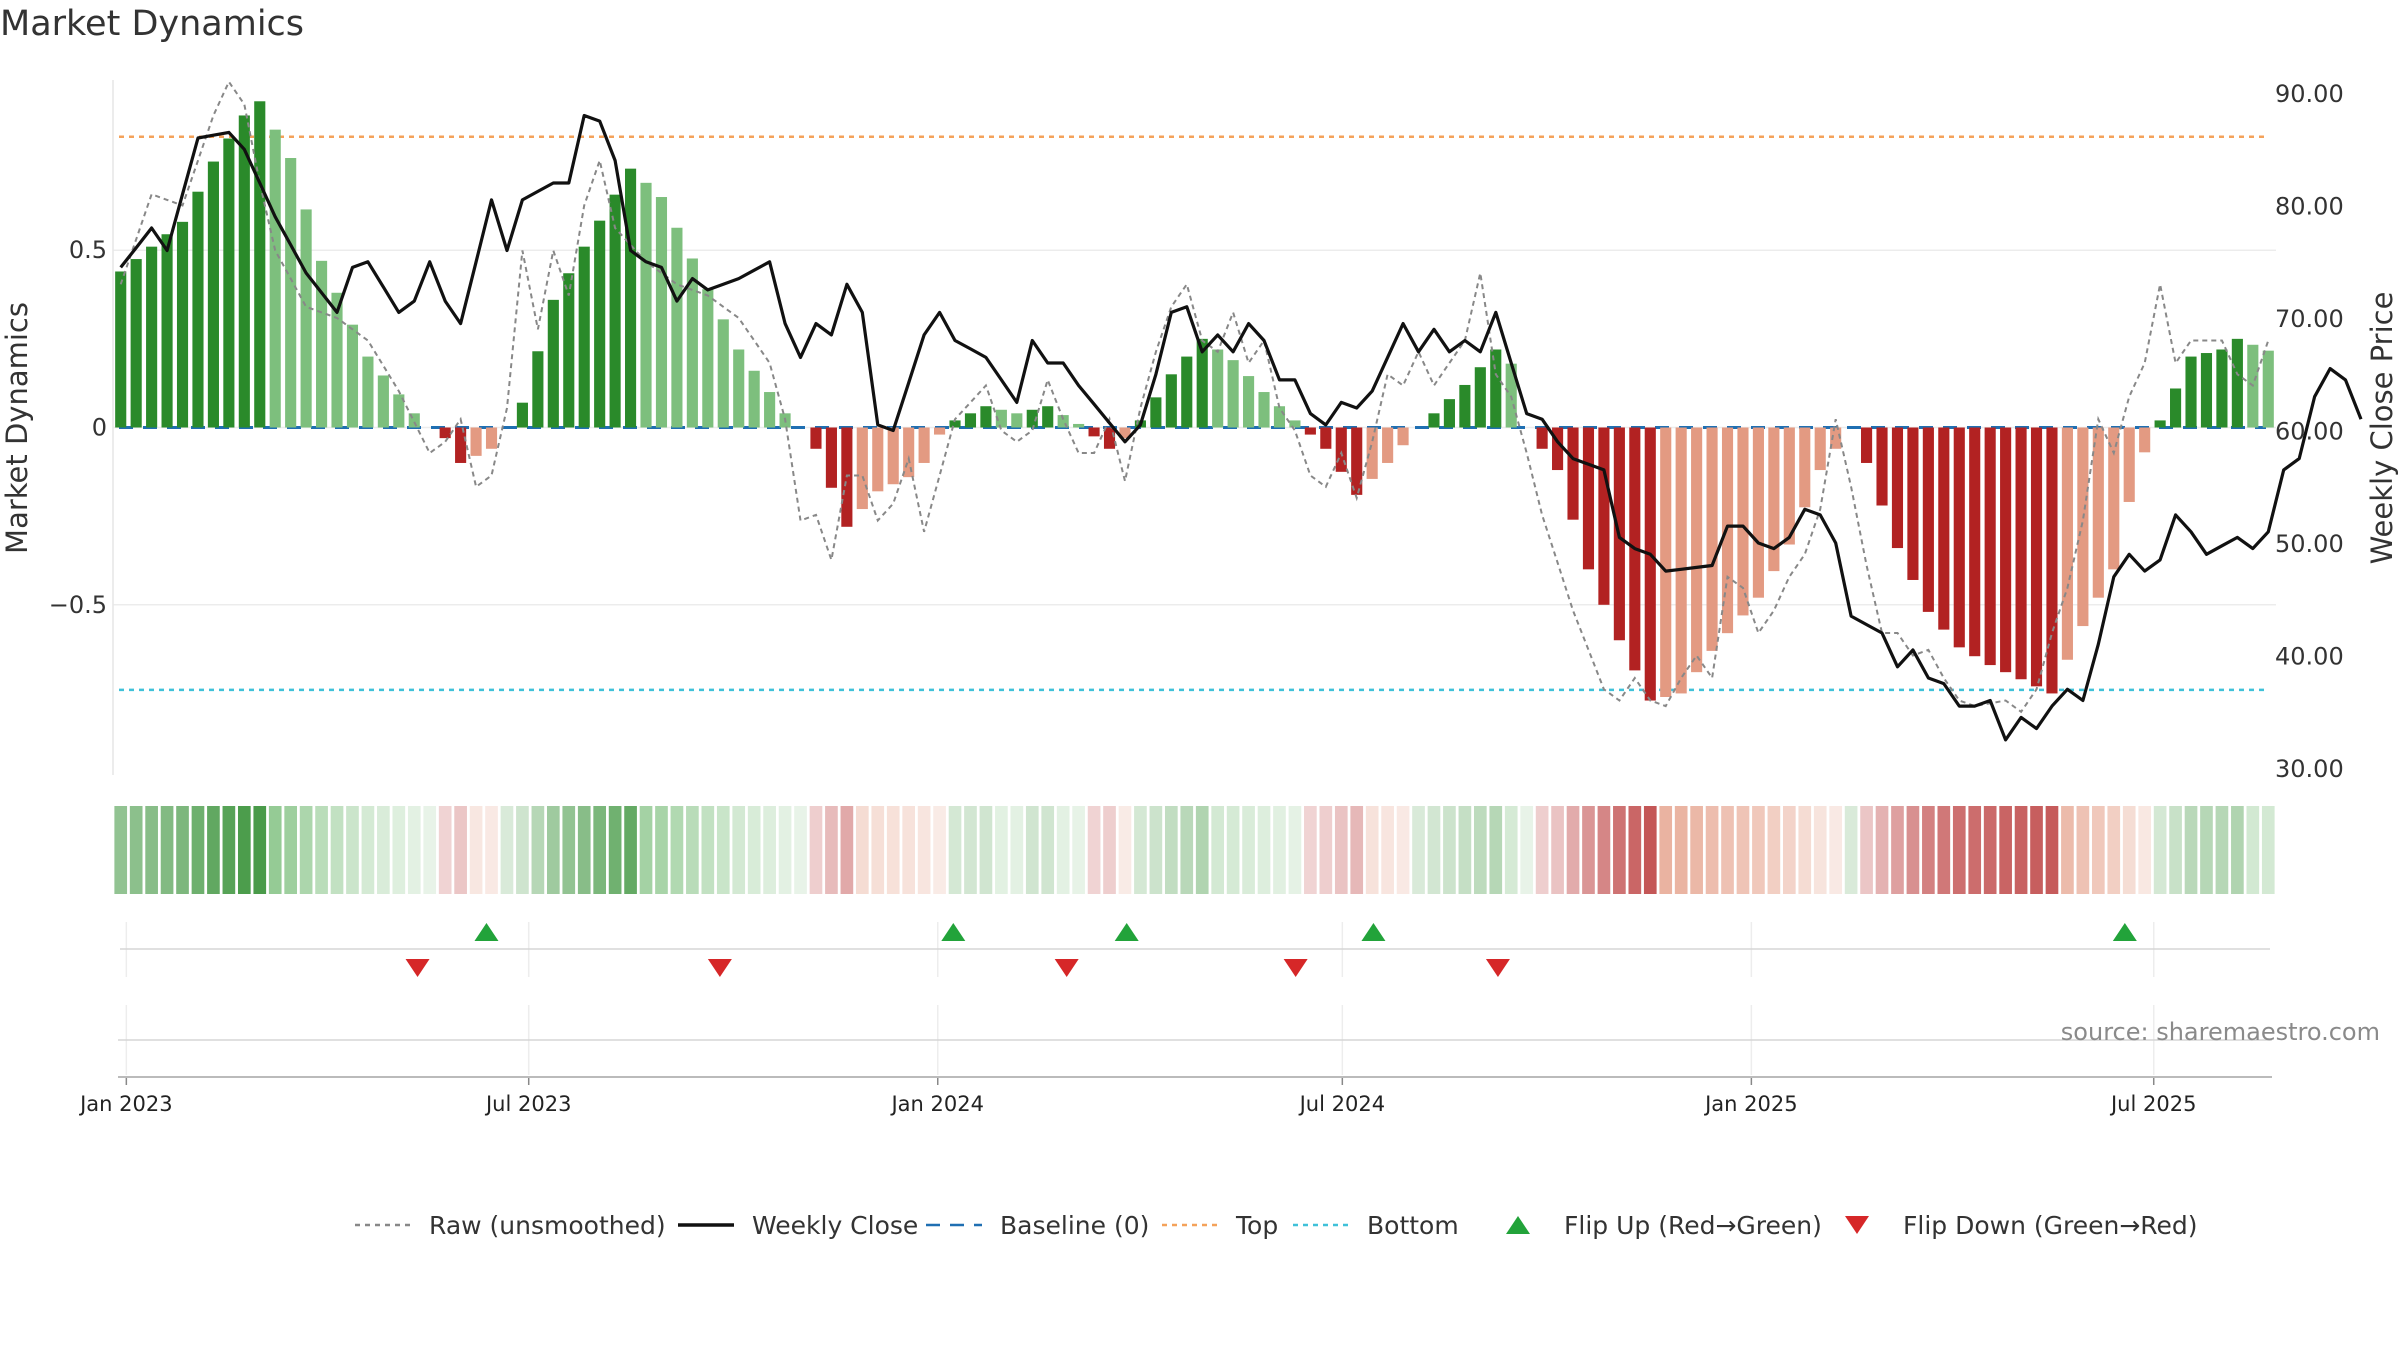  Describe the element at coordinates (2309, 432) in the screenshot. I see `y-right-tick-label: 60.00` at that location.